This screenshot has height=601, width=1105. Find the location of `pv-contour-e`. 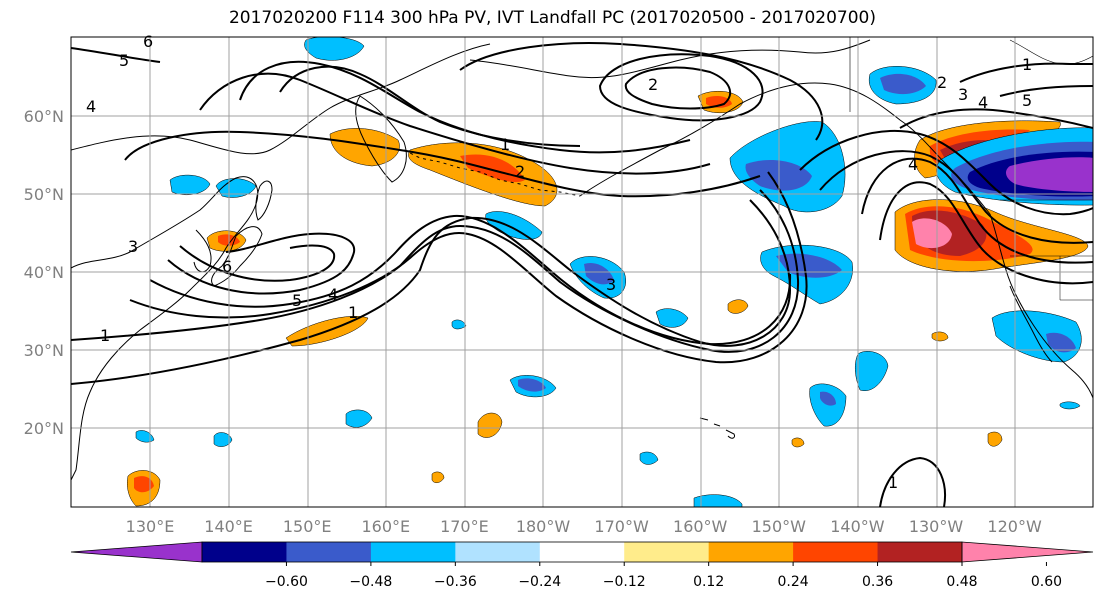

pv-contour-e is located at coordinates (261, 263).